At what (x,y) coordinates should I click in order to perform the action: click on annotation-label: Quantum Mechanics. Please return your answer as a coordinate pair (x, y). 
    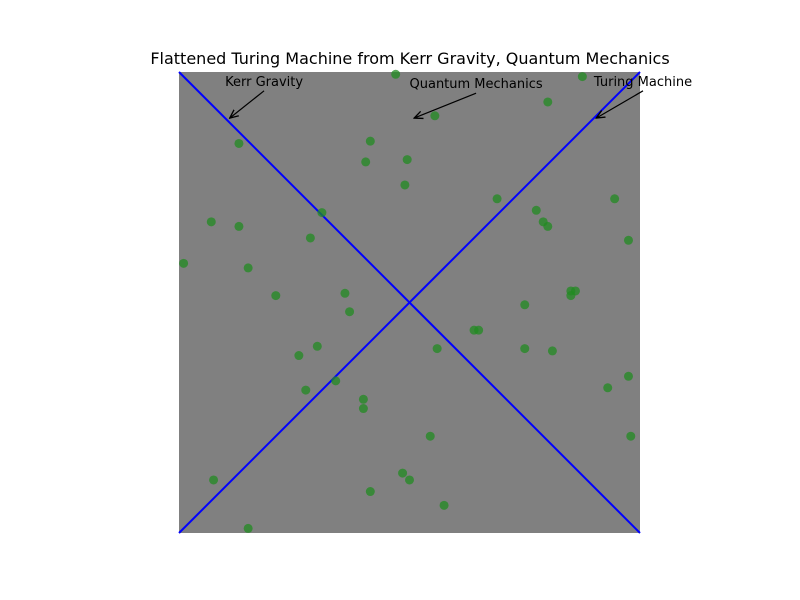
    Looking at the image, I should click on (476, 84).